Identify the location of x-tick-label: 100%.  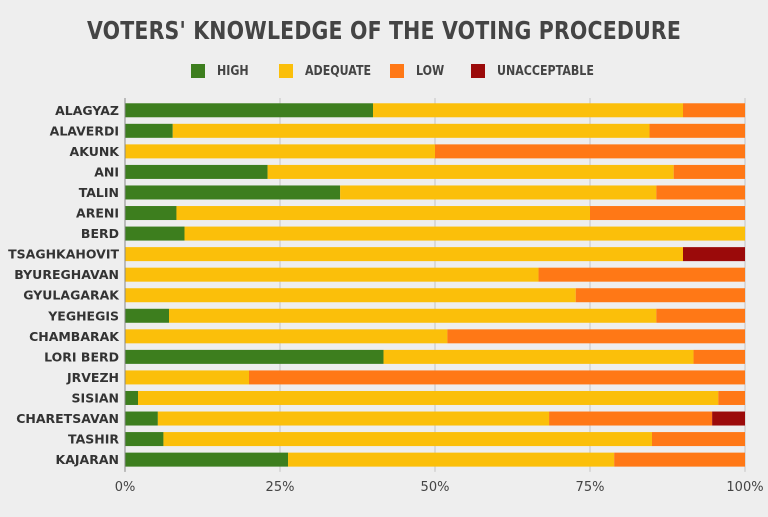
(744, 487).